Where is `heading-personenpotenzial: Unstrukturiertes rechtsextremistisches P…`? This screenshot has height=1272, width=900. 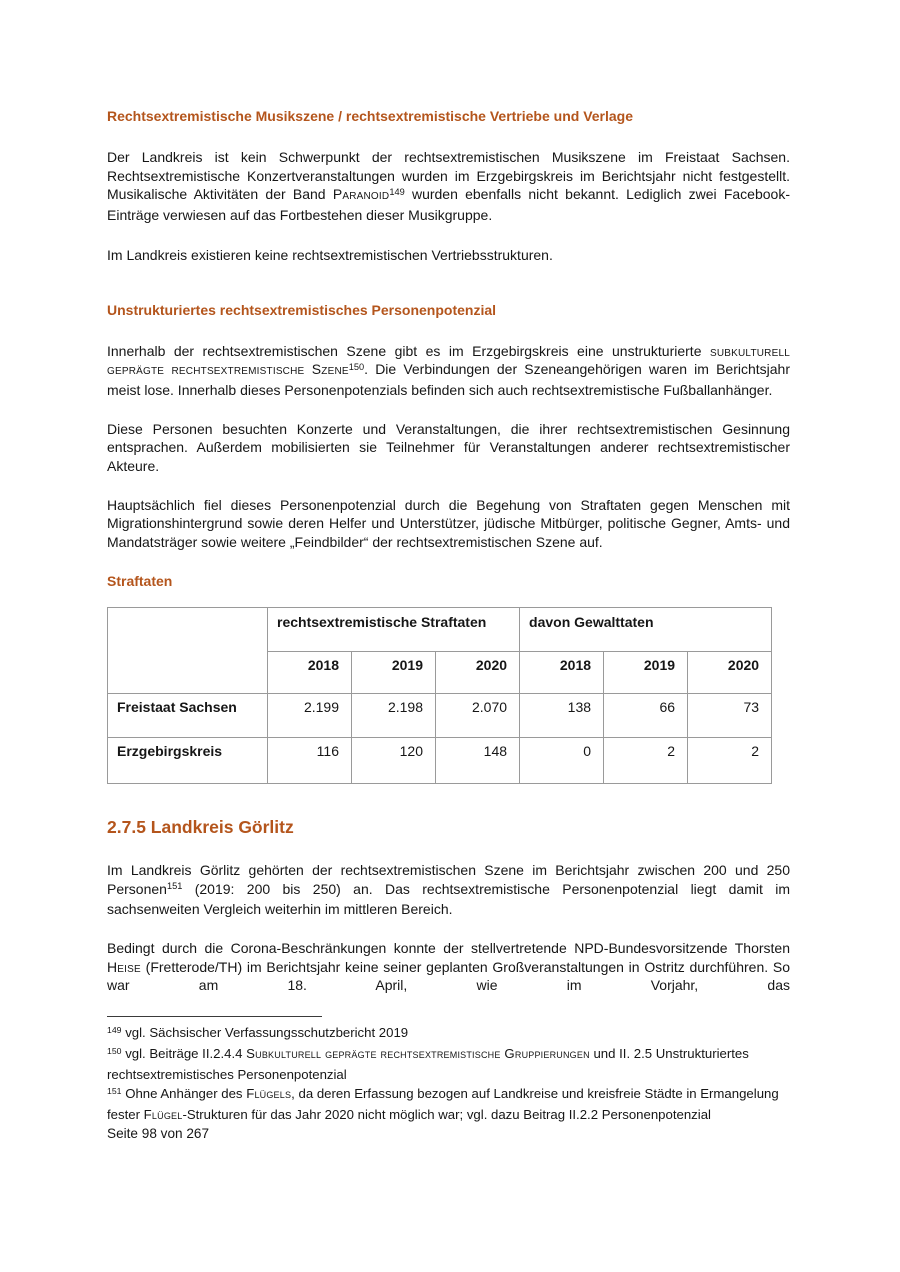 heading-personenpotenzial: Unstrukturiertes rechtsextremistisches P… is located at coordinates (302, 309).